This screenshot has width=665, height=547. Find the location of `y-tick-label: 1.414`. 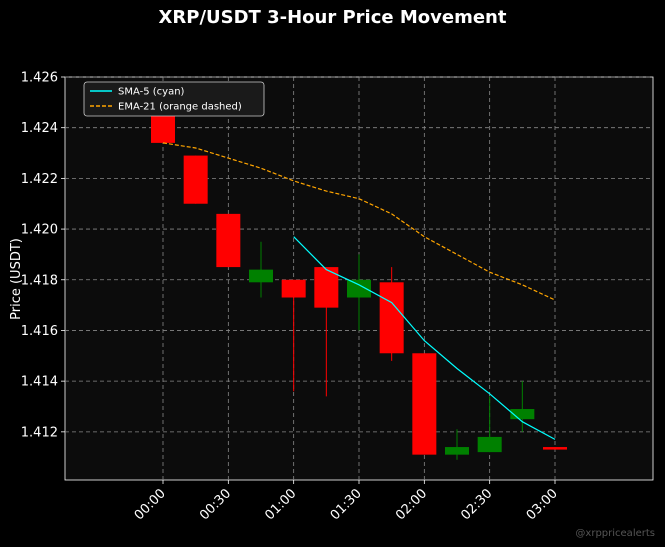

y-tick-label: 1.414 is located at coordinates (39, 382).